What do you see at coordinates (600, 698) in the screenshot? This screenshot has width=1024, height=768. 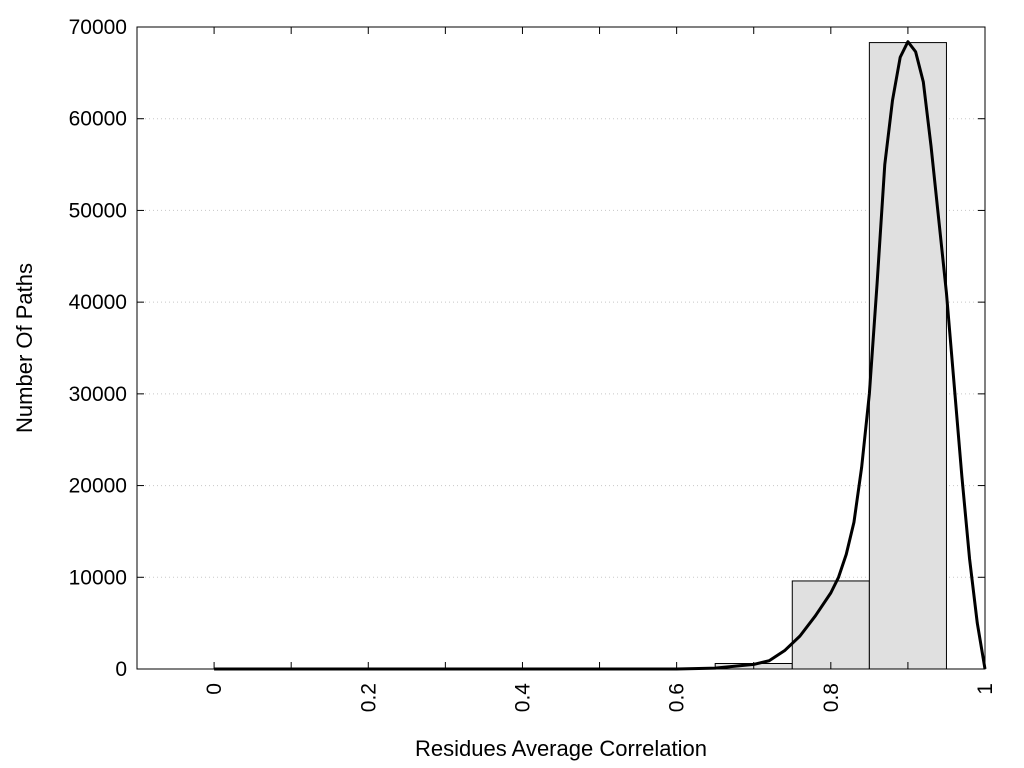 I see `x-tick-labels: 0 0.2 0.4 0.6 0.8 1` at bounding box center [600, 698].